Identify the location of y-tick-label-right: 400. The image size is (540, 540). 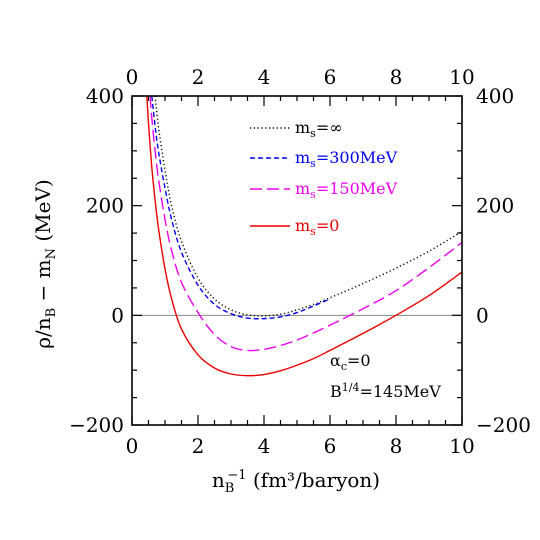
(495, 96).